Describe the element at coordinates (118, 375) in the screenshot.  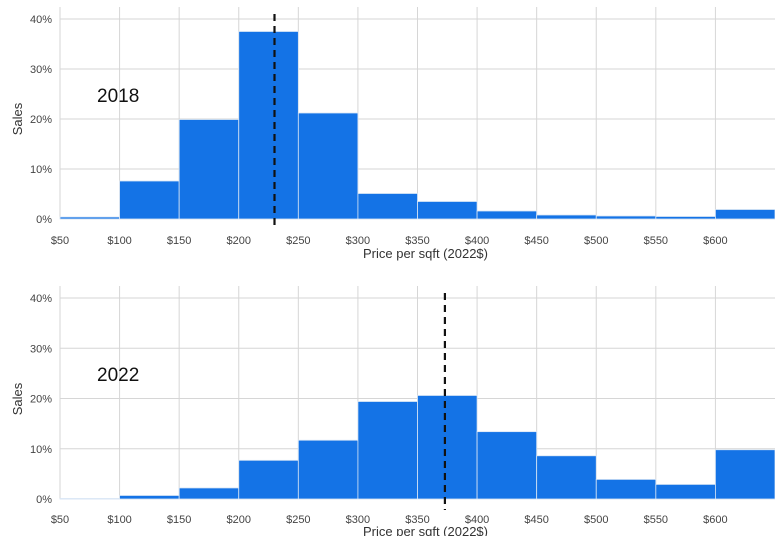
I see `panel-label: 2022` at that location.